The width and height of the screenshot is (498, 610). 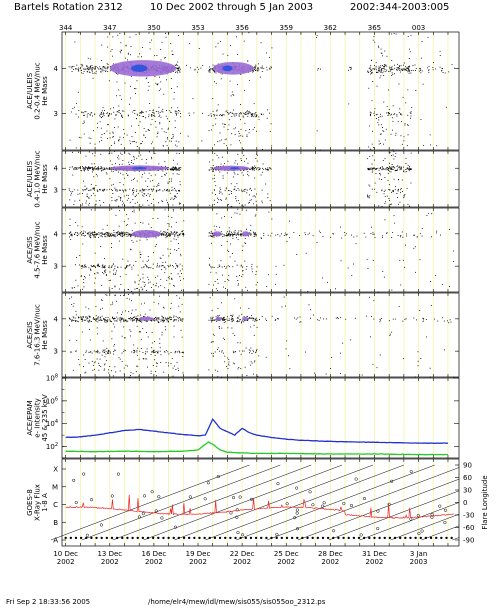 I want to click on density-peak, so click(x=227, y=68).